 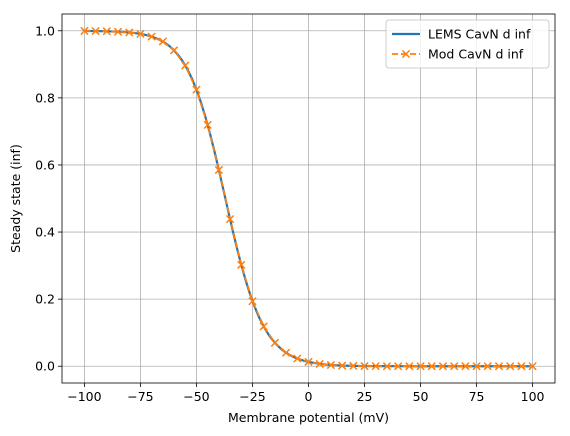 I want to click on x-tick-label: 100, so click(x=533, y=396).